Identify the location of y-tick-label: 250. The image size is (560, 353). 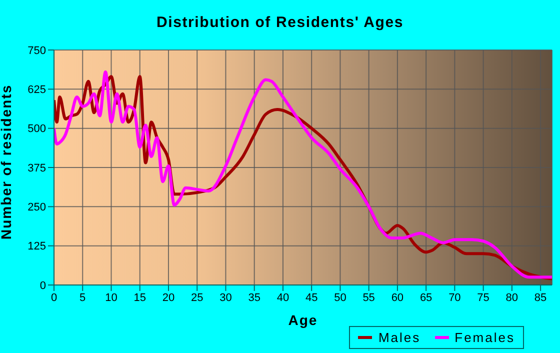
(37, 208).